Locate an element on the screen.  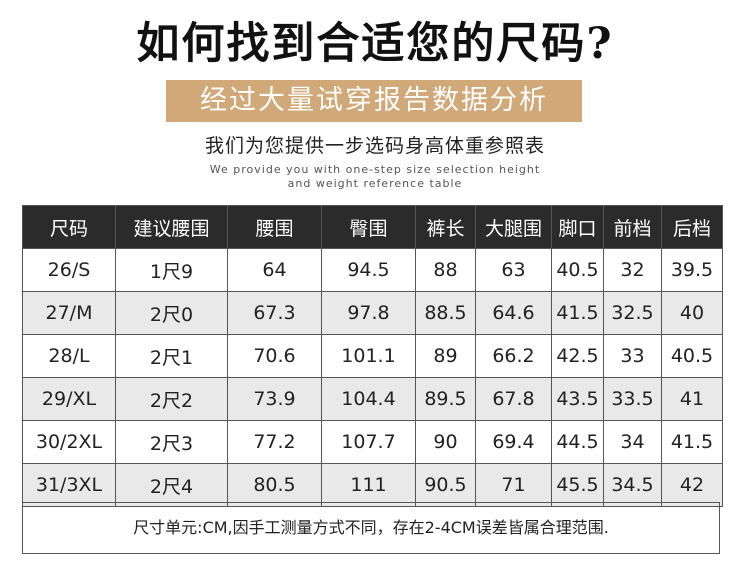
table-cell: 27/M is located at coordinates (69, 313).